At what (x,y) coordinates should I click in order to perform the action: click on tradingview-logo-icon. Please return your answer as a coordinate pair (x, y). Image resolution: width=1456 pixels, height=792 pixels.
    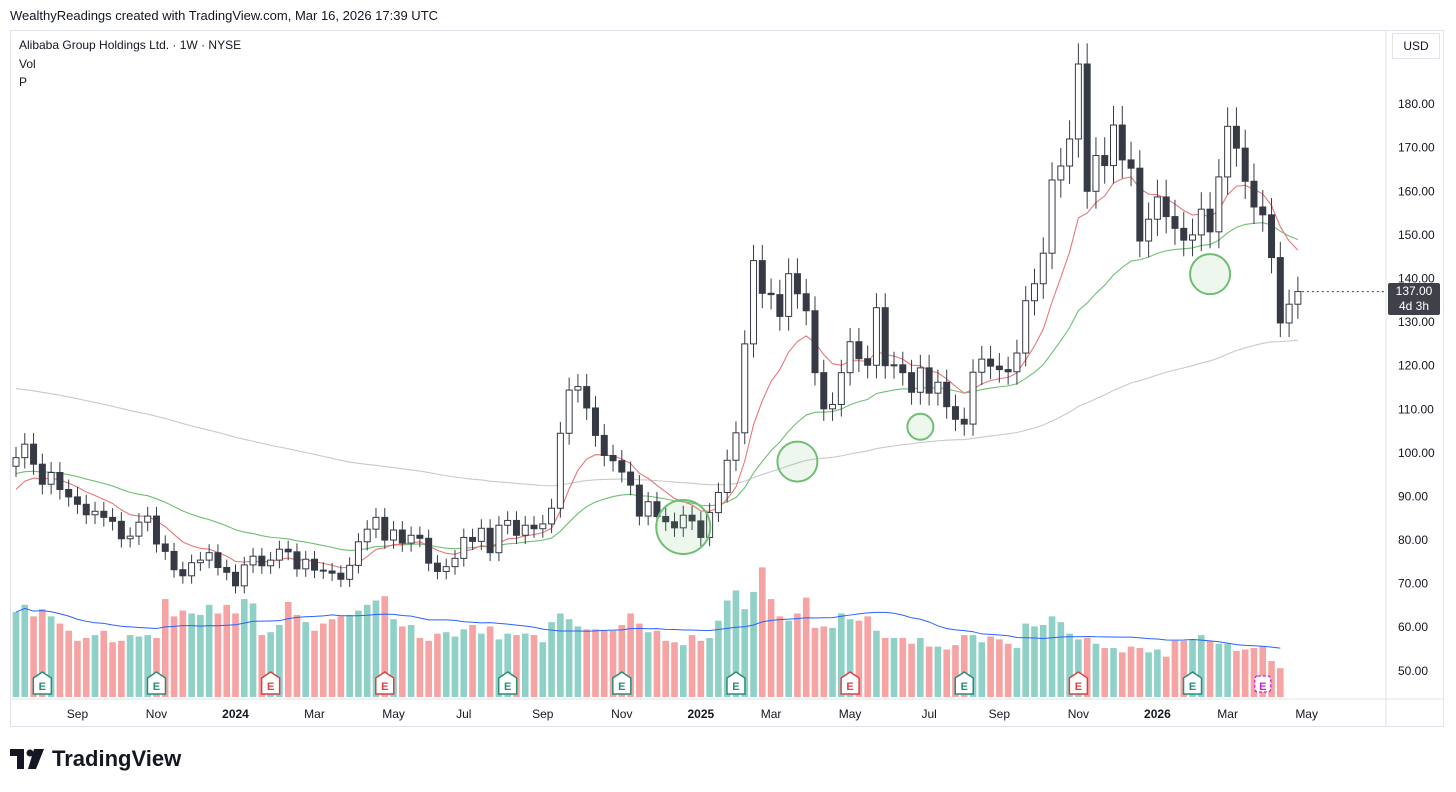
    Looking at the image, I should click on (27, 759).